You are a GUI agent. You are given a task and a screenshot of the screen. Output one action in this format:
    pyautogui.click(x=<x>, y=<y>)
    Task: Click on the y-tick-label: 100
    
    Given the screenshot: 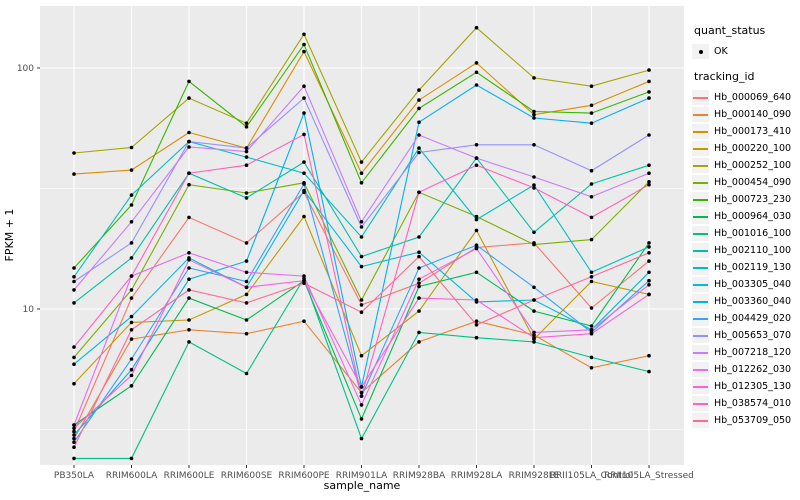 What is the action you would take?
    pyautogui.click(x=25, y=69)
    